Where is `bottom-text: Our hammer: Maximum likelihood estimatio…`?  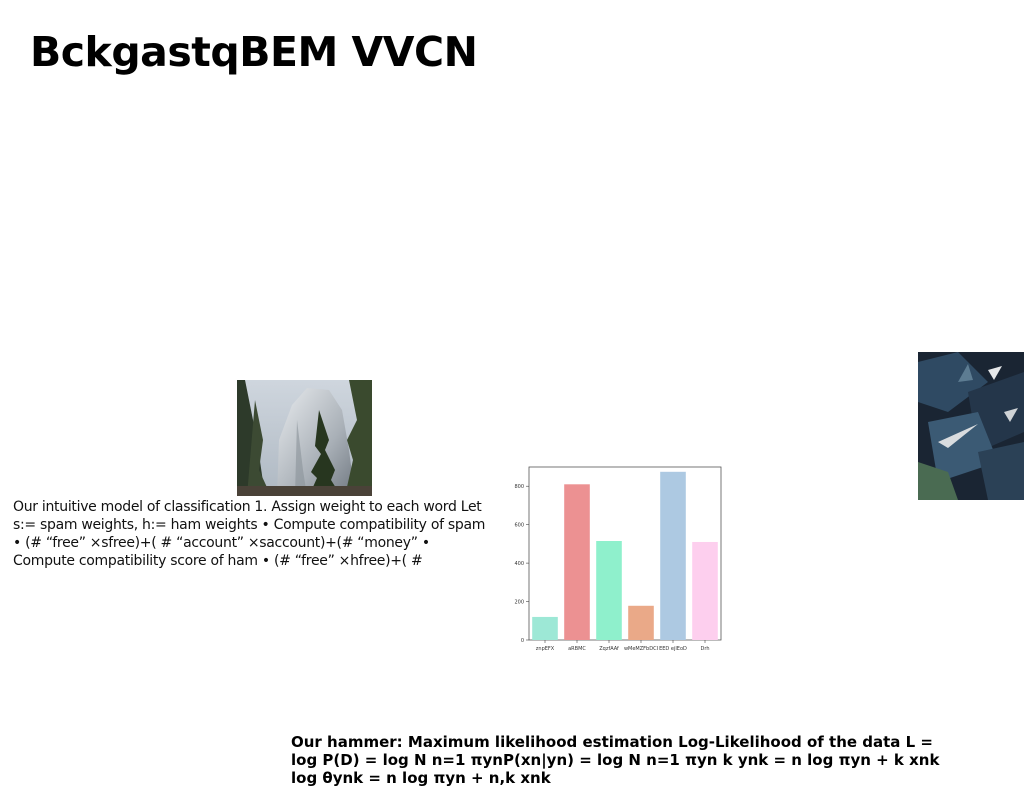 bottom-text: Our hammer: Maximum likelihood estimatio… is located at coordinates (615, 760).